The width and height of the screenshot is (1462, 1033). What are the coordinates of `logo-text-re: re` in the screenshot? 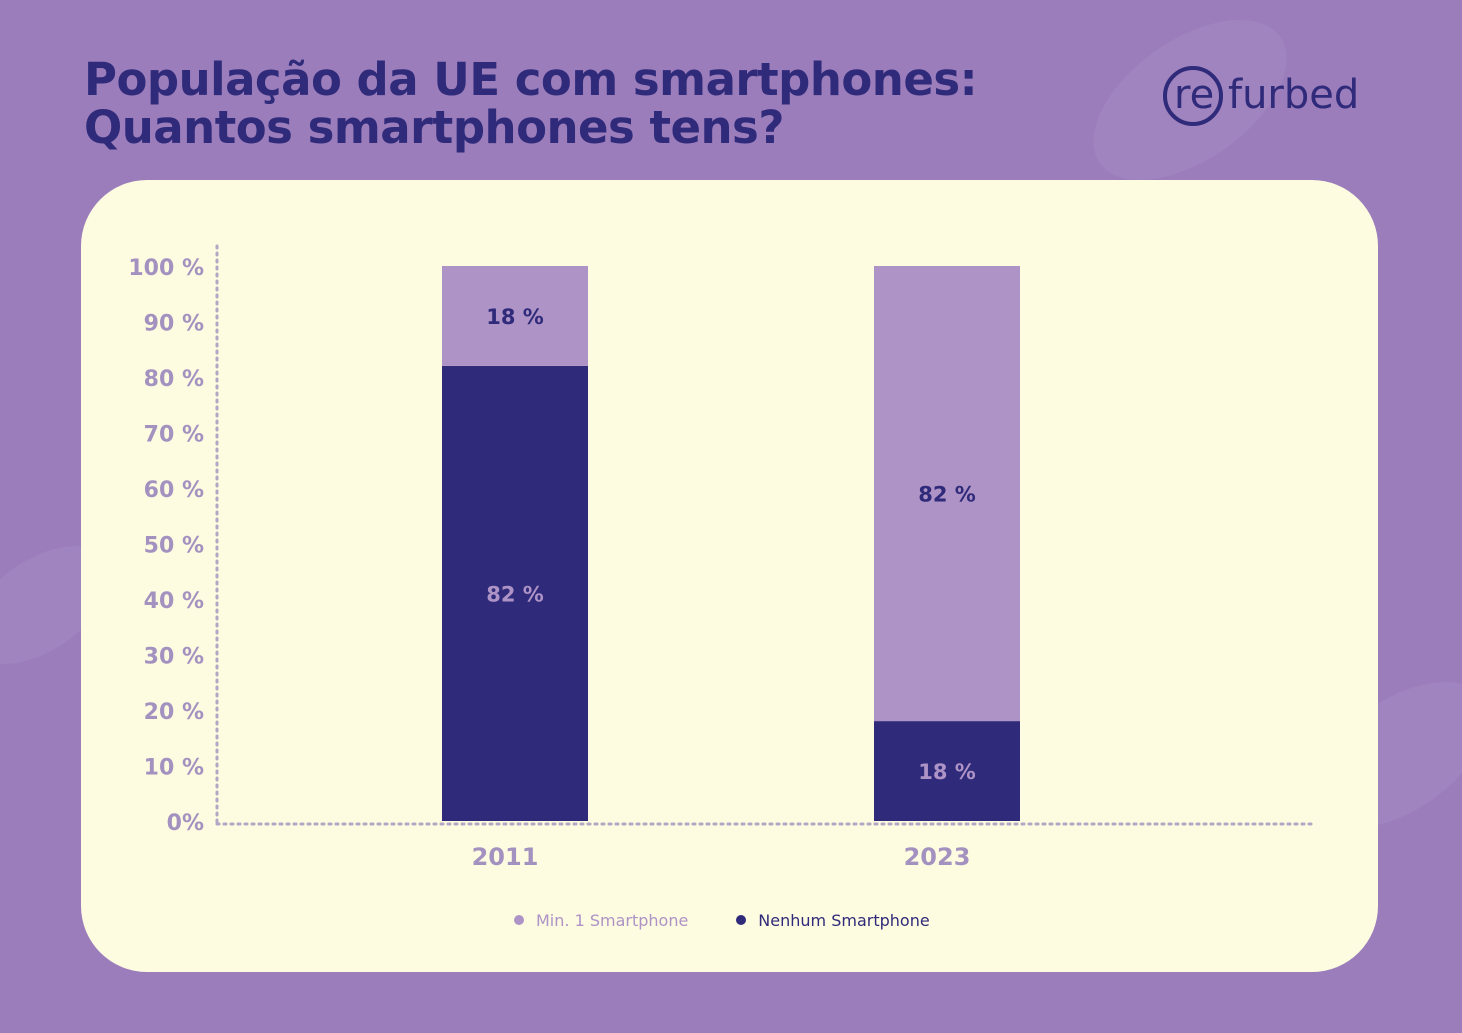 It's located at (1194, 95).